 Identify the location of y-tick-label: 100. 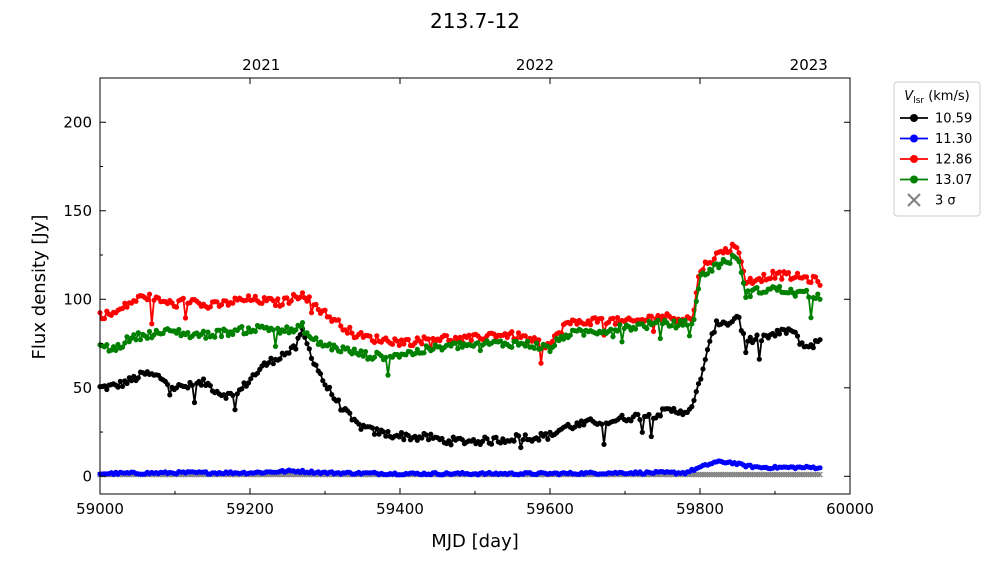
(77, 299).